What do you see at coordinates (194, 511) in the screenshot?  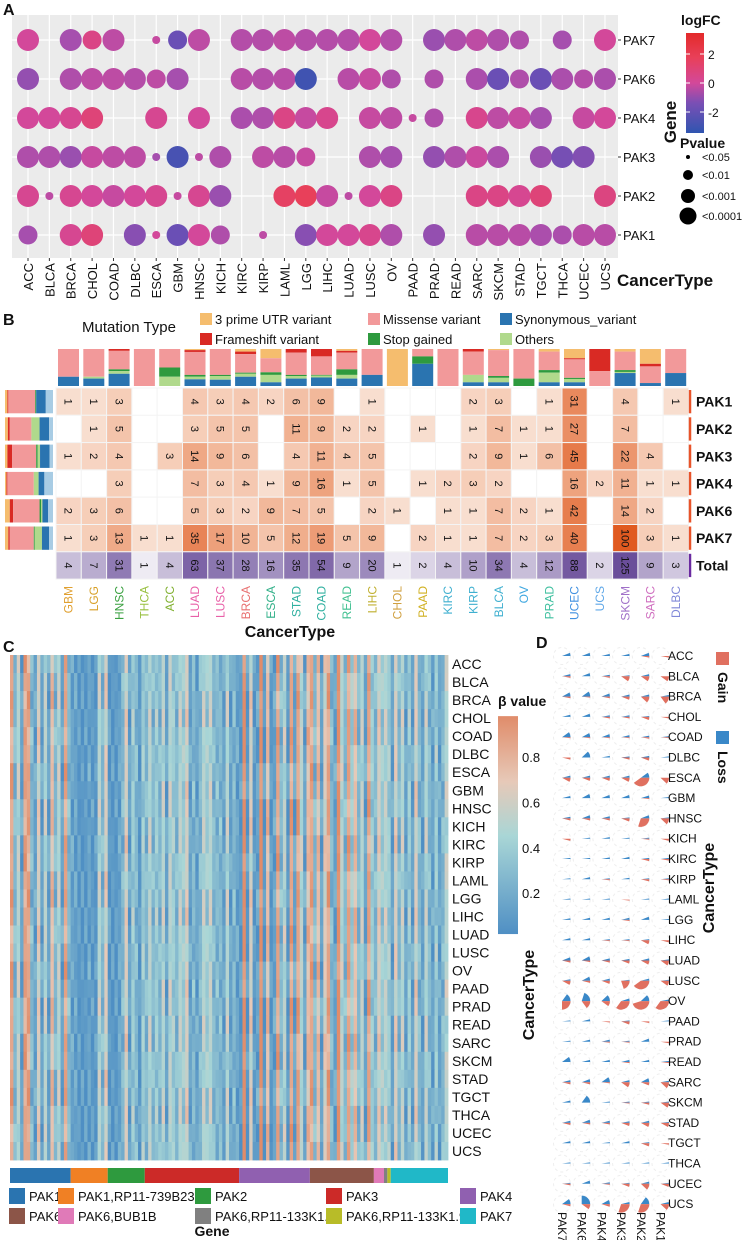 I see `cell-count: 5` at bounding box center [194, 511].